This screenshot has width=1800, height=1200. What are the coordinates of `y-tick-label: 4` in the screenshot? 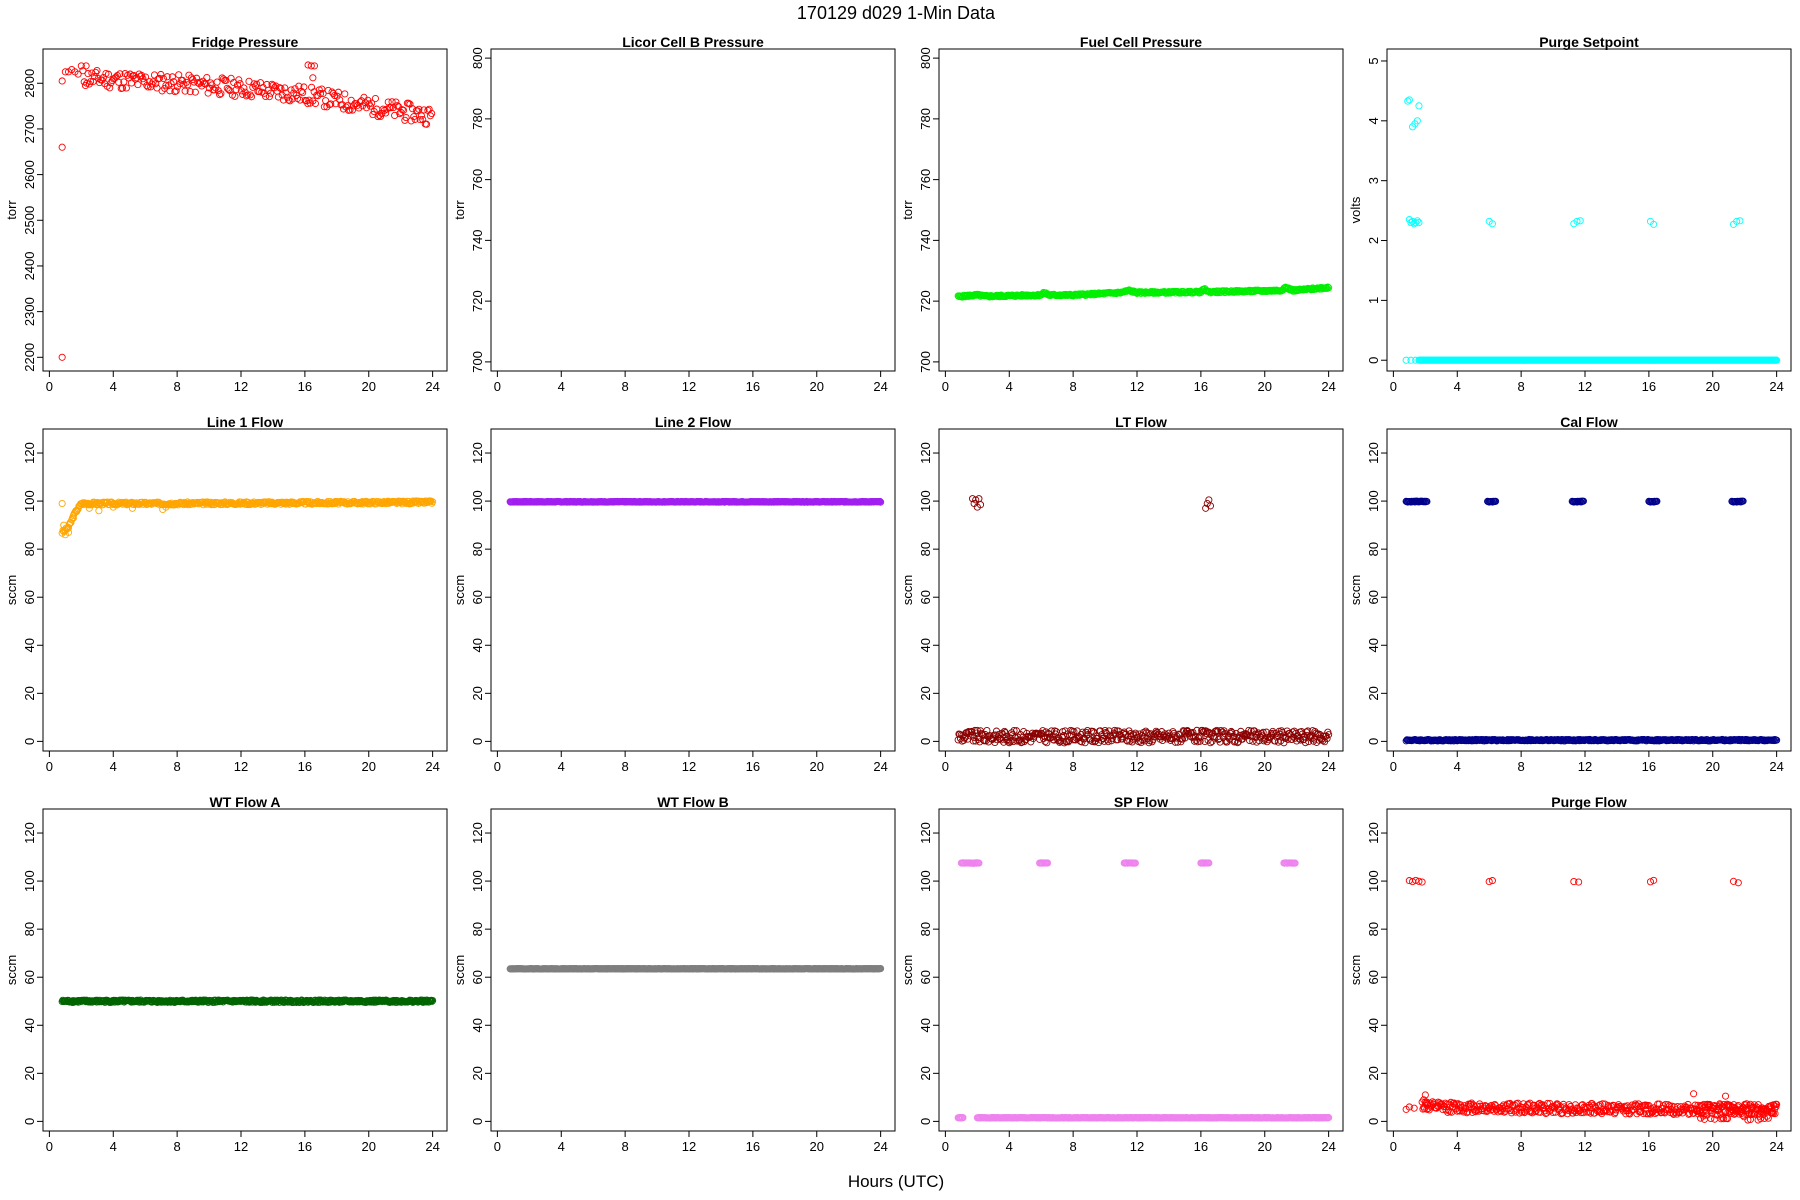 It's located at (1373, 120).